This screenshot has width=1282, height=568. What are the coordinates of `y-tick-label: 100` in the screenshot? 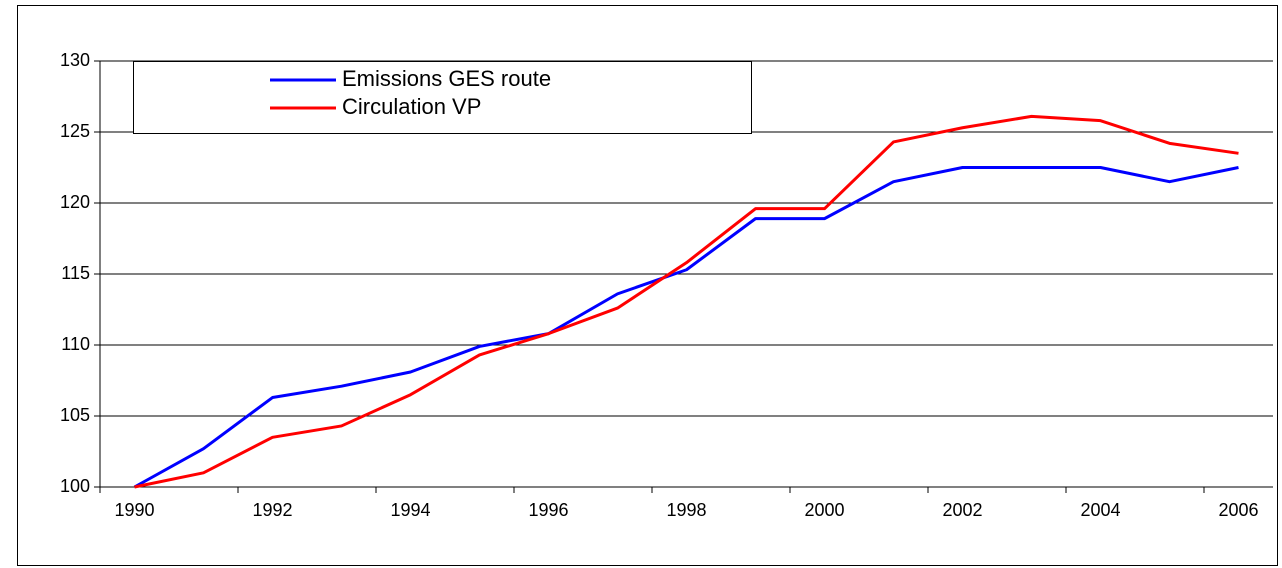 It's located at (75, 486).